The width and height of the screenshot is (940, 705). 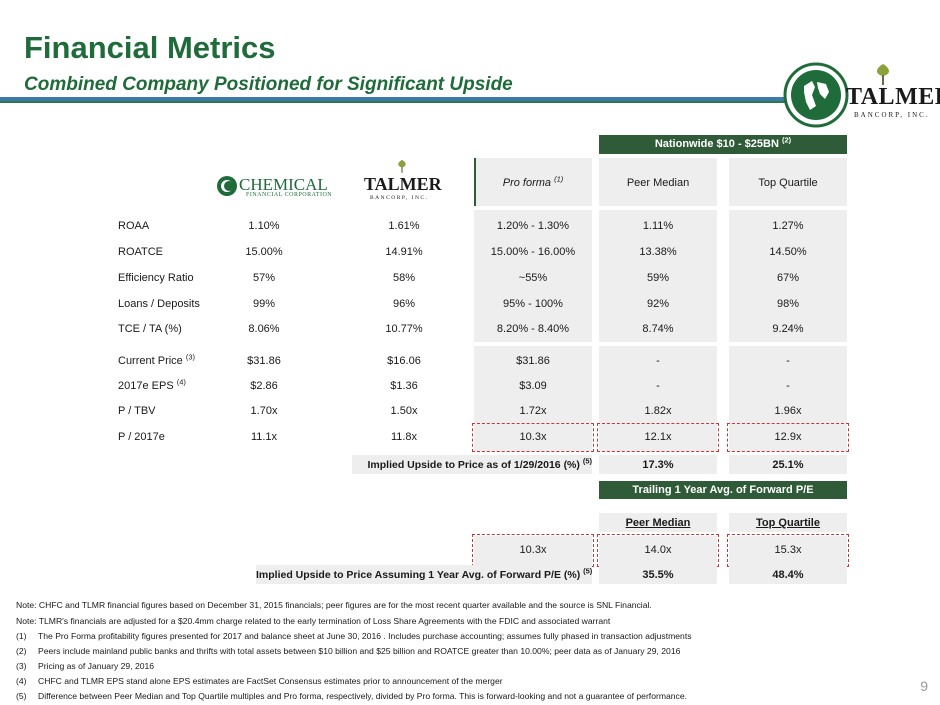 I want to click on cell-top: 1.27%, so click(x=788, y=226).